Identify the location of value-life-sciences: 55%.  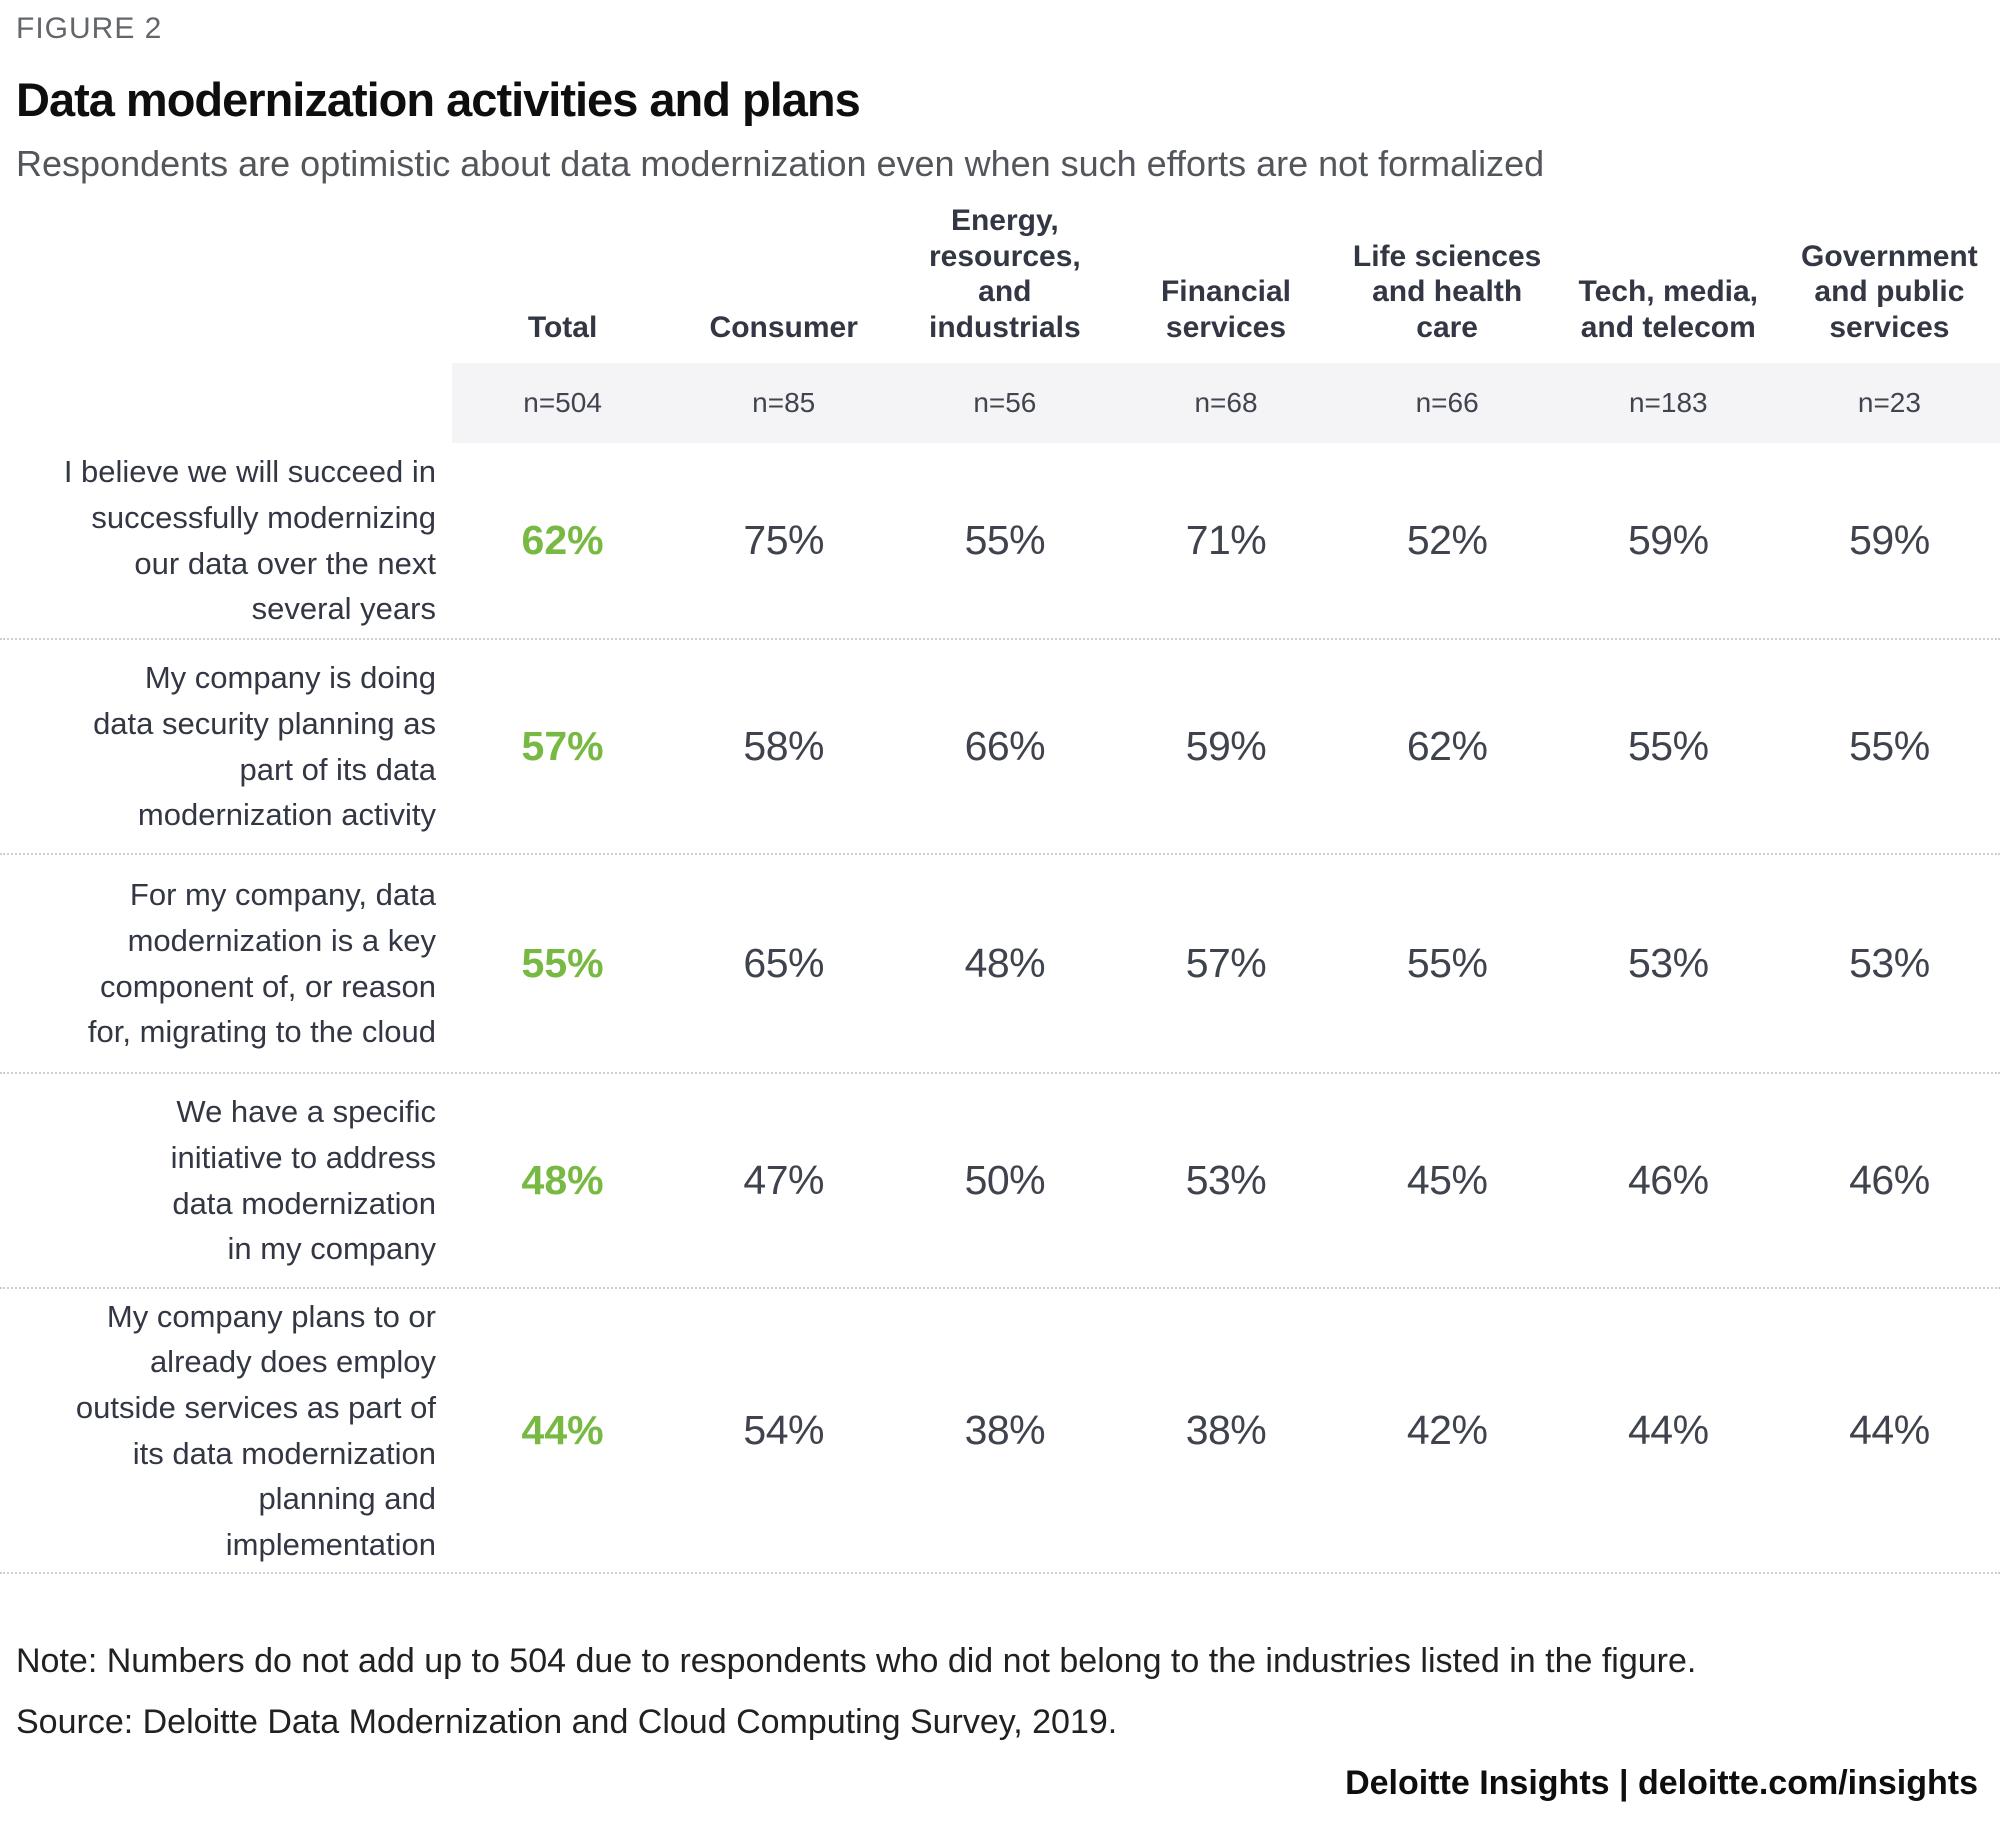
(1447, 963).